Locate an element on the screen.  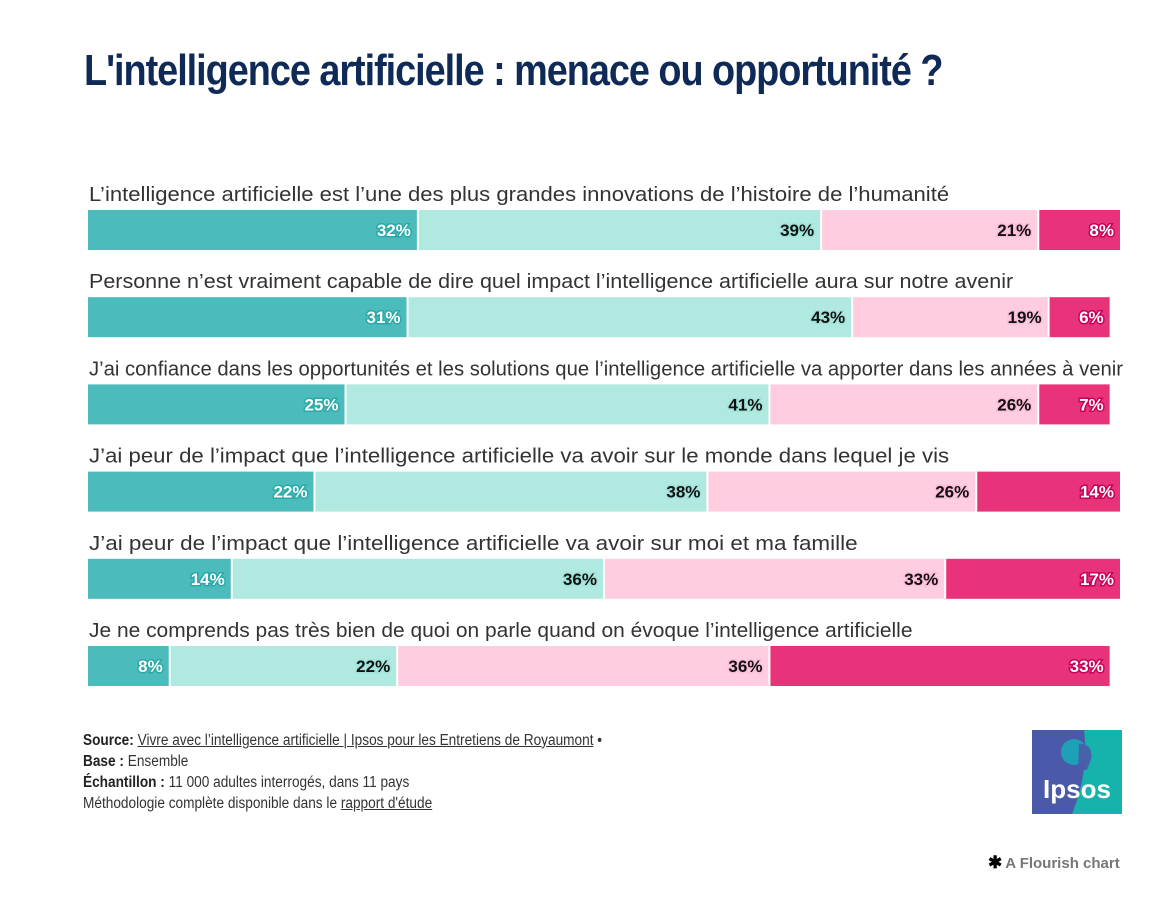
value-label: 39% is located at coordinates (797, 230).